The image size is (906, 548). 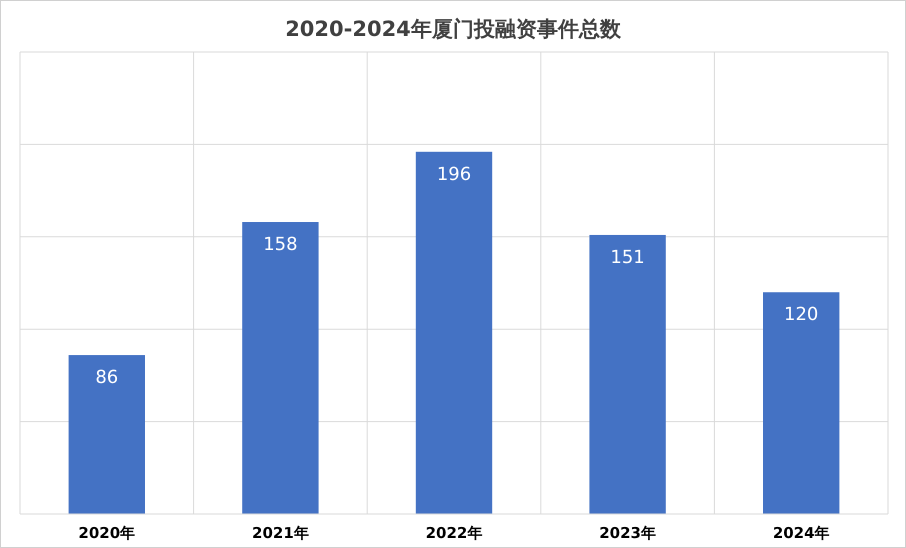 What do you see at coordinates (454, 533) in the screenshot?
I see `x-tick-label: 2022年` at bounding box center [454, 533].